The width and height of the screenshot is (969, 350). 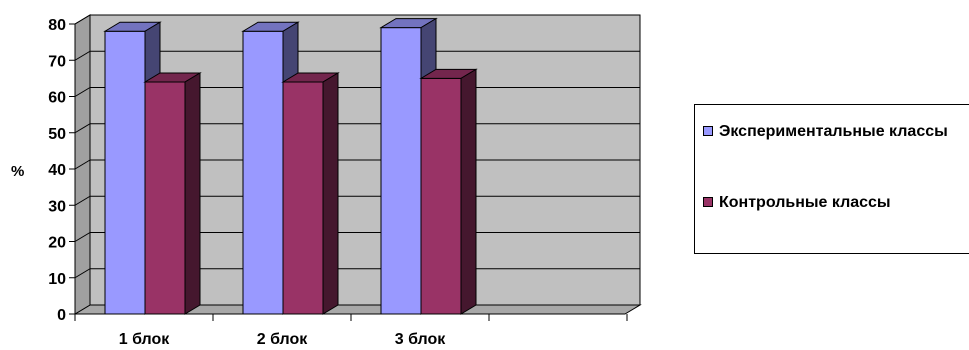 What do you see at coordinates (57, 134) in the screenshot?
I see `y-tick-label: 50` at bounding box center [57, 134].